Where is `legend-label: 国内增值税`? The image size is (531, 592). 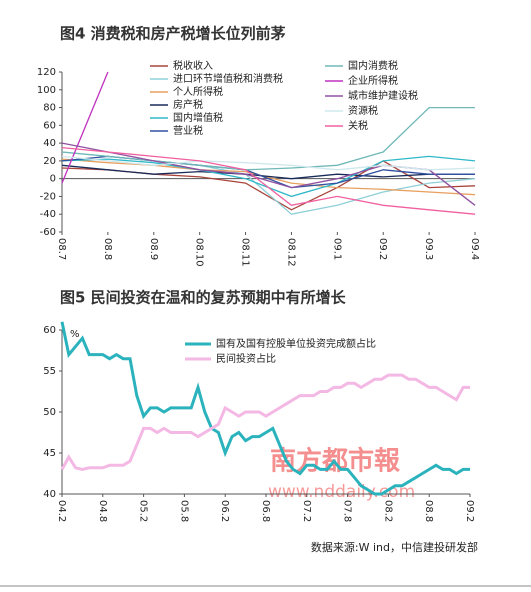 legend-label: 国内增值税 is located at coordinates (198, 117).